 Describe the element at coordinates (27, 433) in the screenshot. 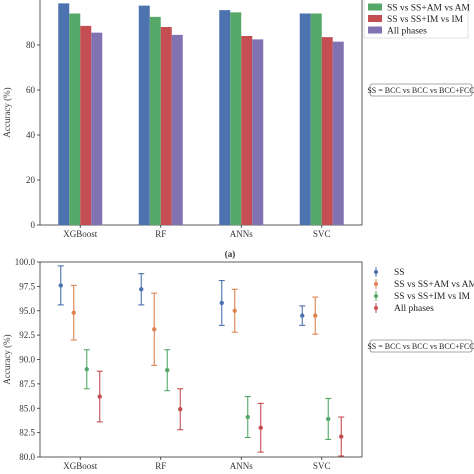

I see `err-y-tick-label: 82.5` at that location.